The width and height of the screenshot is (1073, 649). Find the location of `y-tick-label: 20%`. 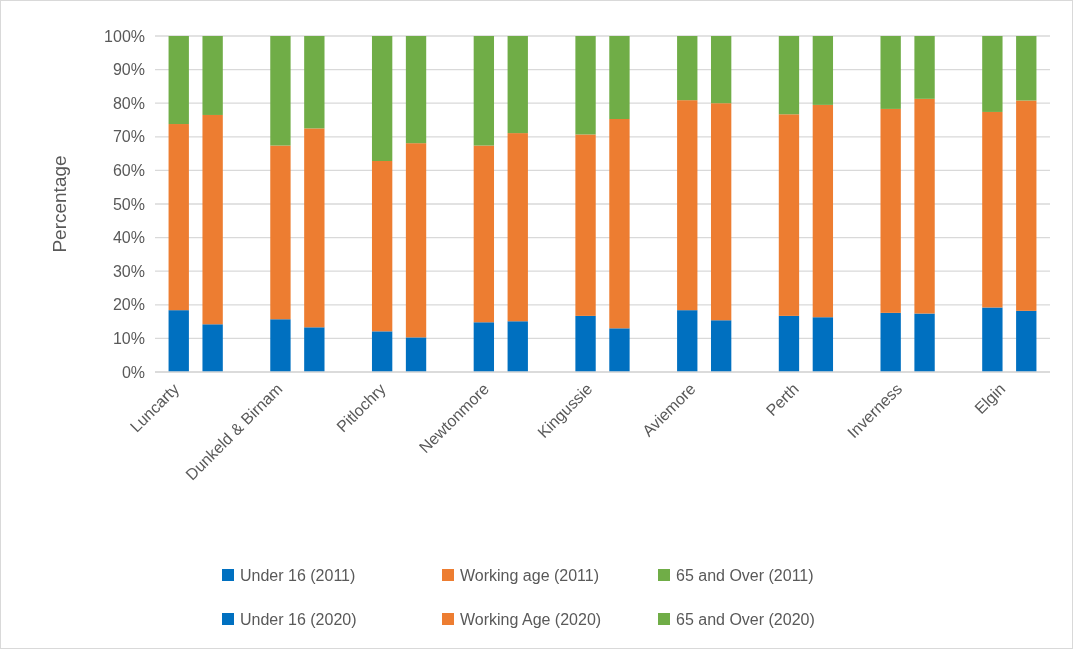

y-tick-label: 20% is located at coordinates (128, 305).